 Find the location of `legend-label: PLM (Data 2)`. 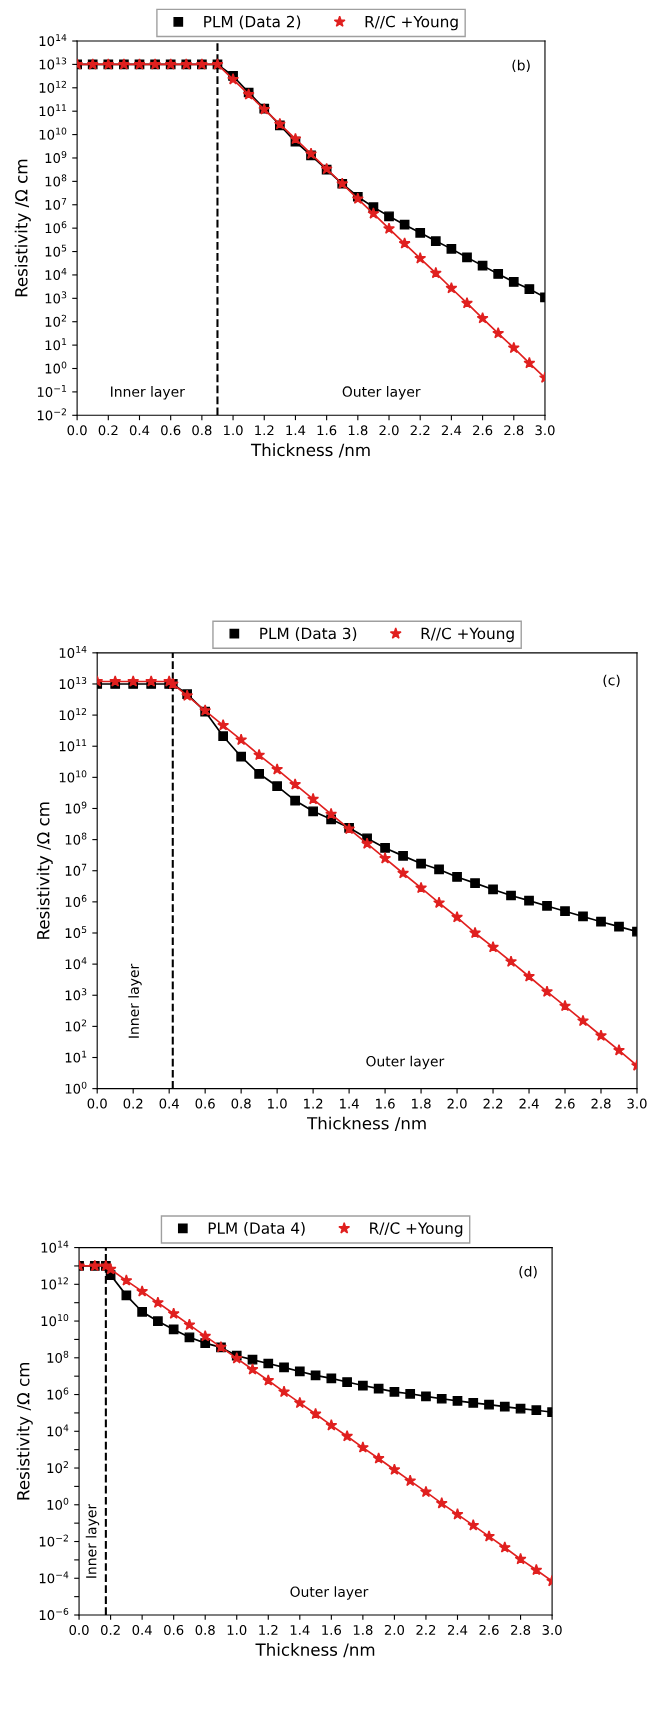

legend-label: PLM (Data 2) is located at coordinates (252, 22).